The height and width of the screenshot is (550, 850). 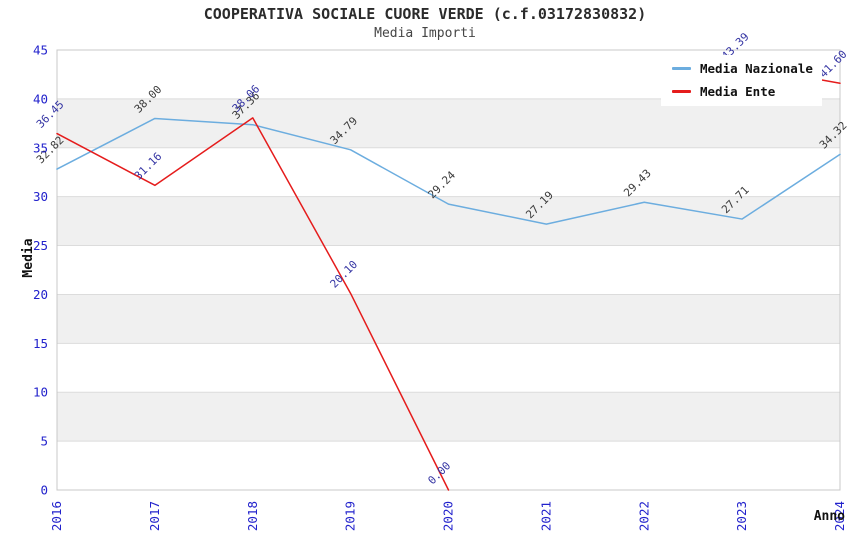 I want to click on x-tick-label: 2021, so click(x=545, y=516).